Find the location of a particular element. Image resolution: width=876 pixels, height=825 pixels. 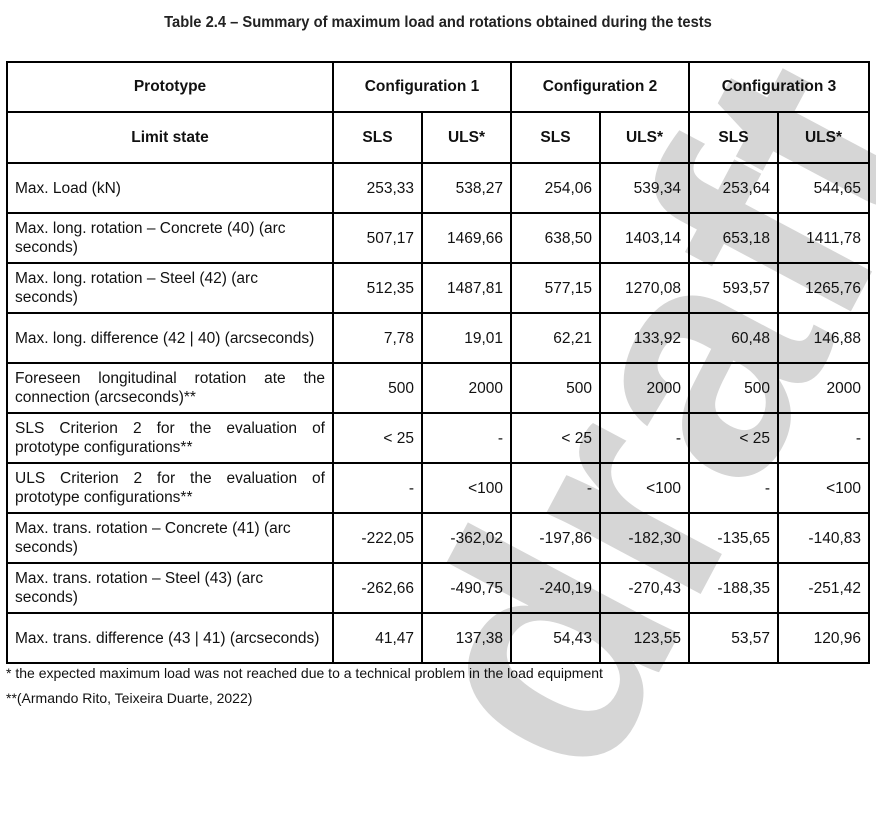

value-cell: 7,78 is located at coordinates (377, 338).